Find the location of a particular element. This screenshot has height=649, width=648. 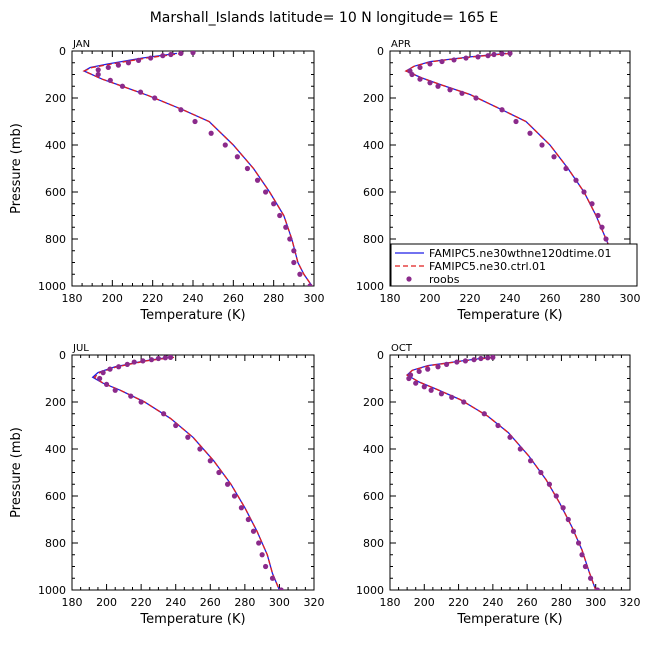

legend-label: FAMIPC5.ne30.ctrl.01 is located at coordinates (487, 266).